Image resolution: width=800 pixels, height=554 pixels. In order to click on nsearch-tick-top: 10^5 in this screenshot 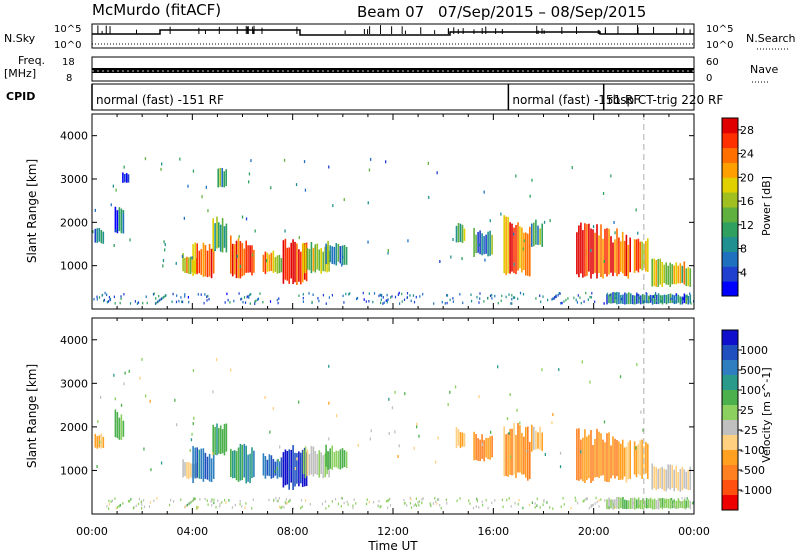, I will do `click(719, 29)`.